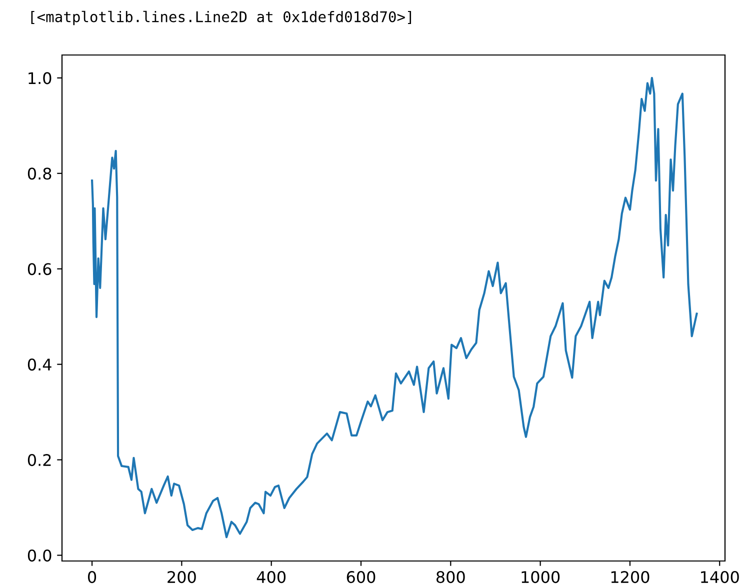  What do you see at coordinates (361, 577) in the screenshot?
I see `x-tick-label: 600` at bounding box center [361, 577].